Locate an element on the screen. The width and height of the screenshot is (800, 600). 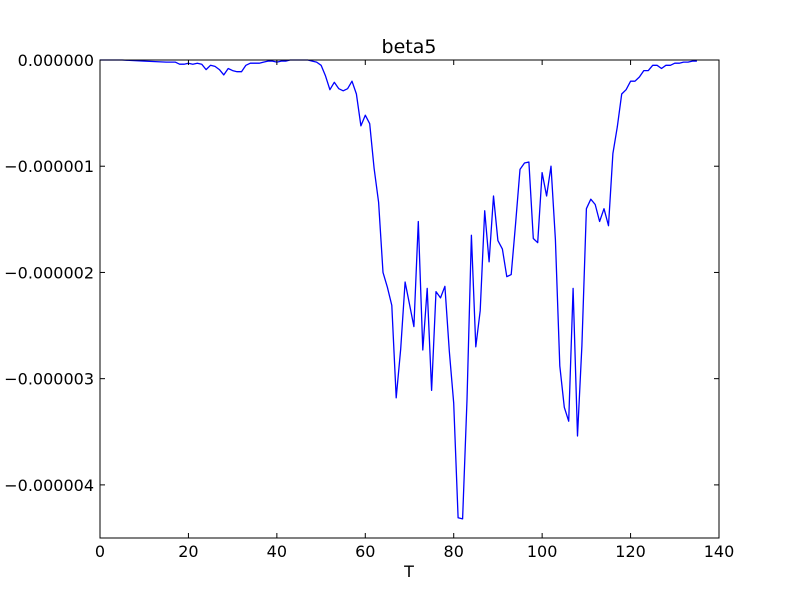
x-tick-label: 60 is located at coordinates (365, 551).